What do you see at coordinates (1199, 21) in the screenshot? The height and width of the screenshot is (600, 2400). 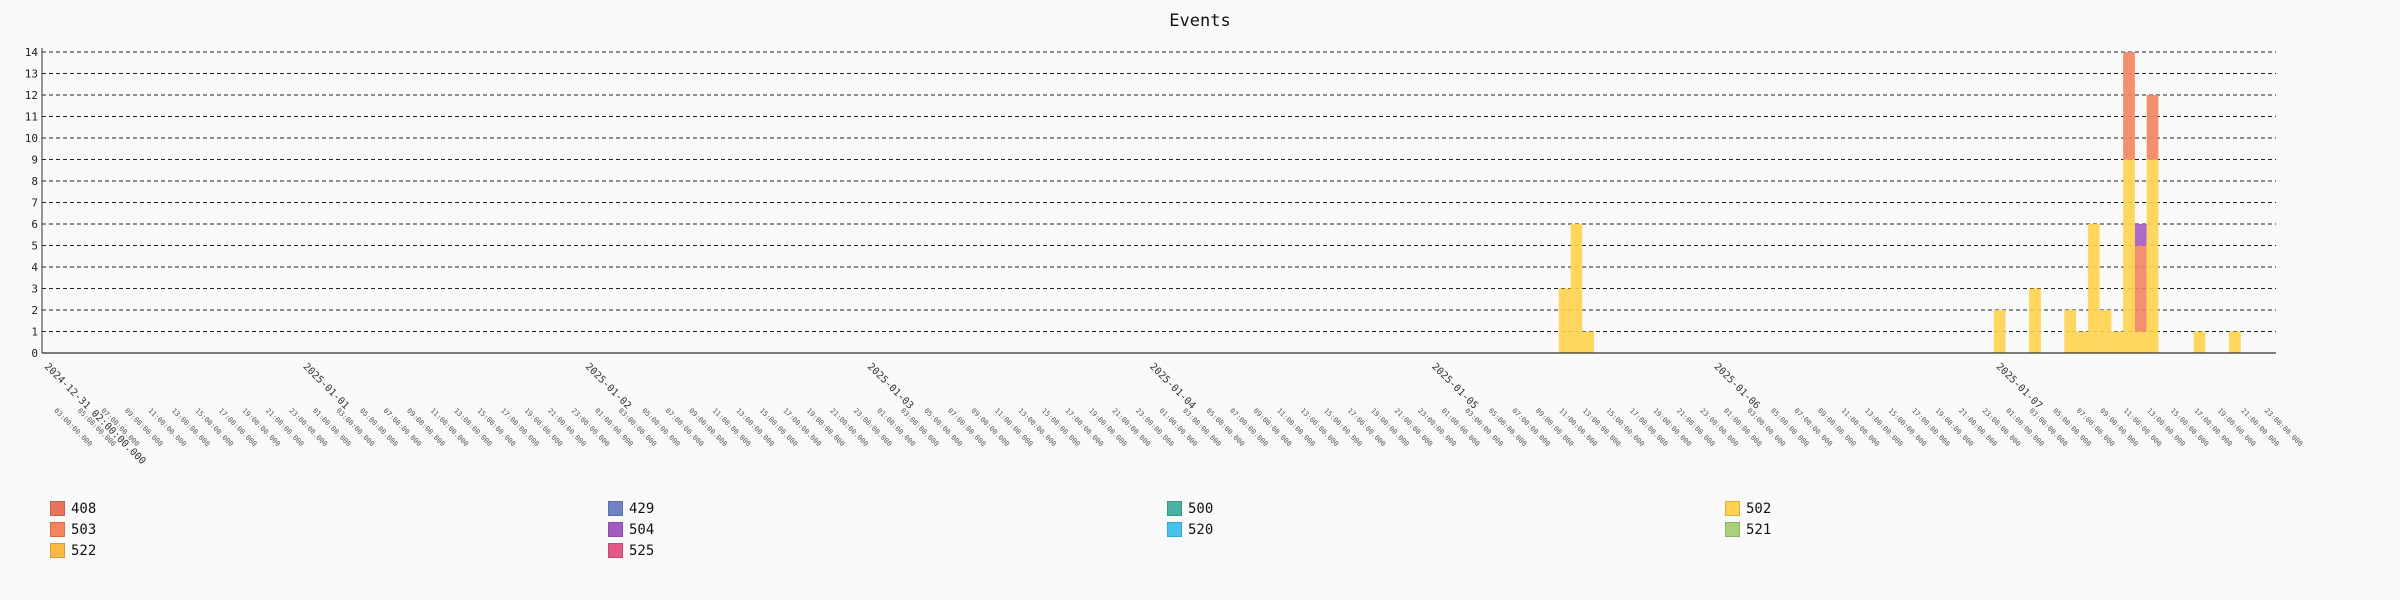 I see `chart-title: Events` at bounding box center [1199, 21].